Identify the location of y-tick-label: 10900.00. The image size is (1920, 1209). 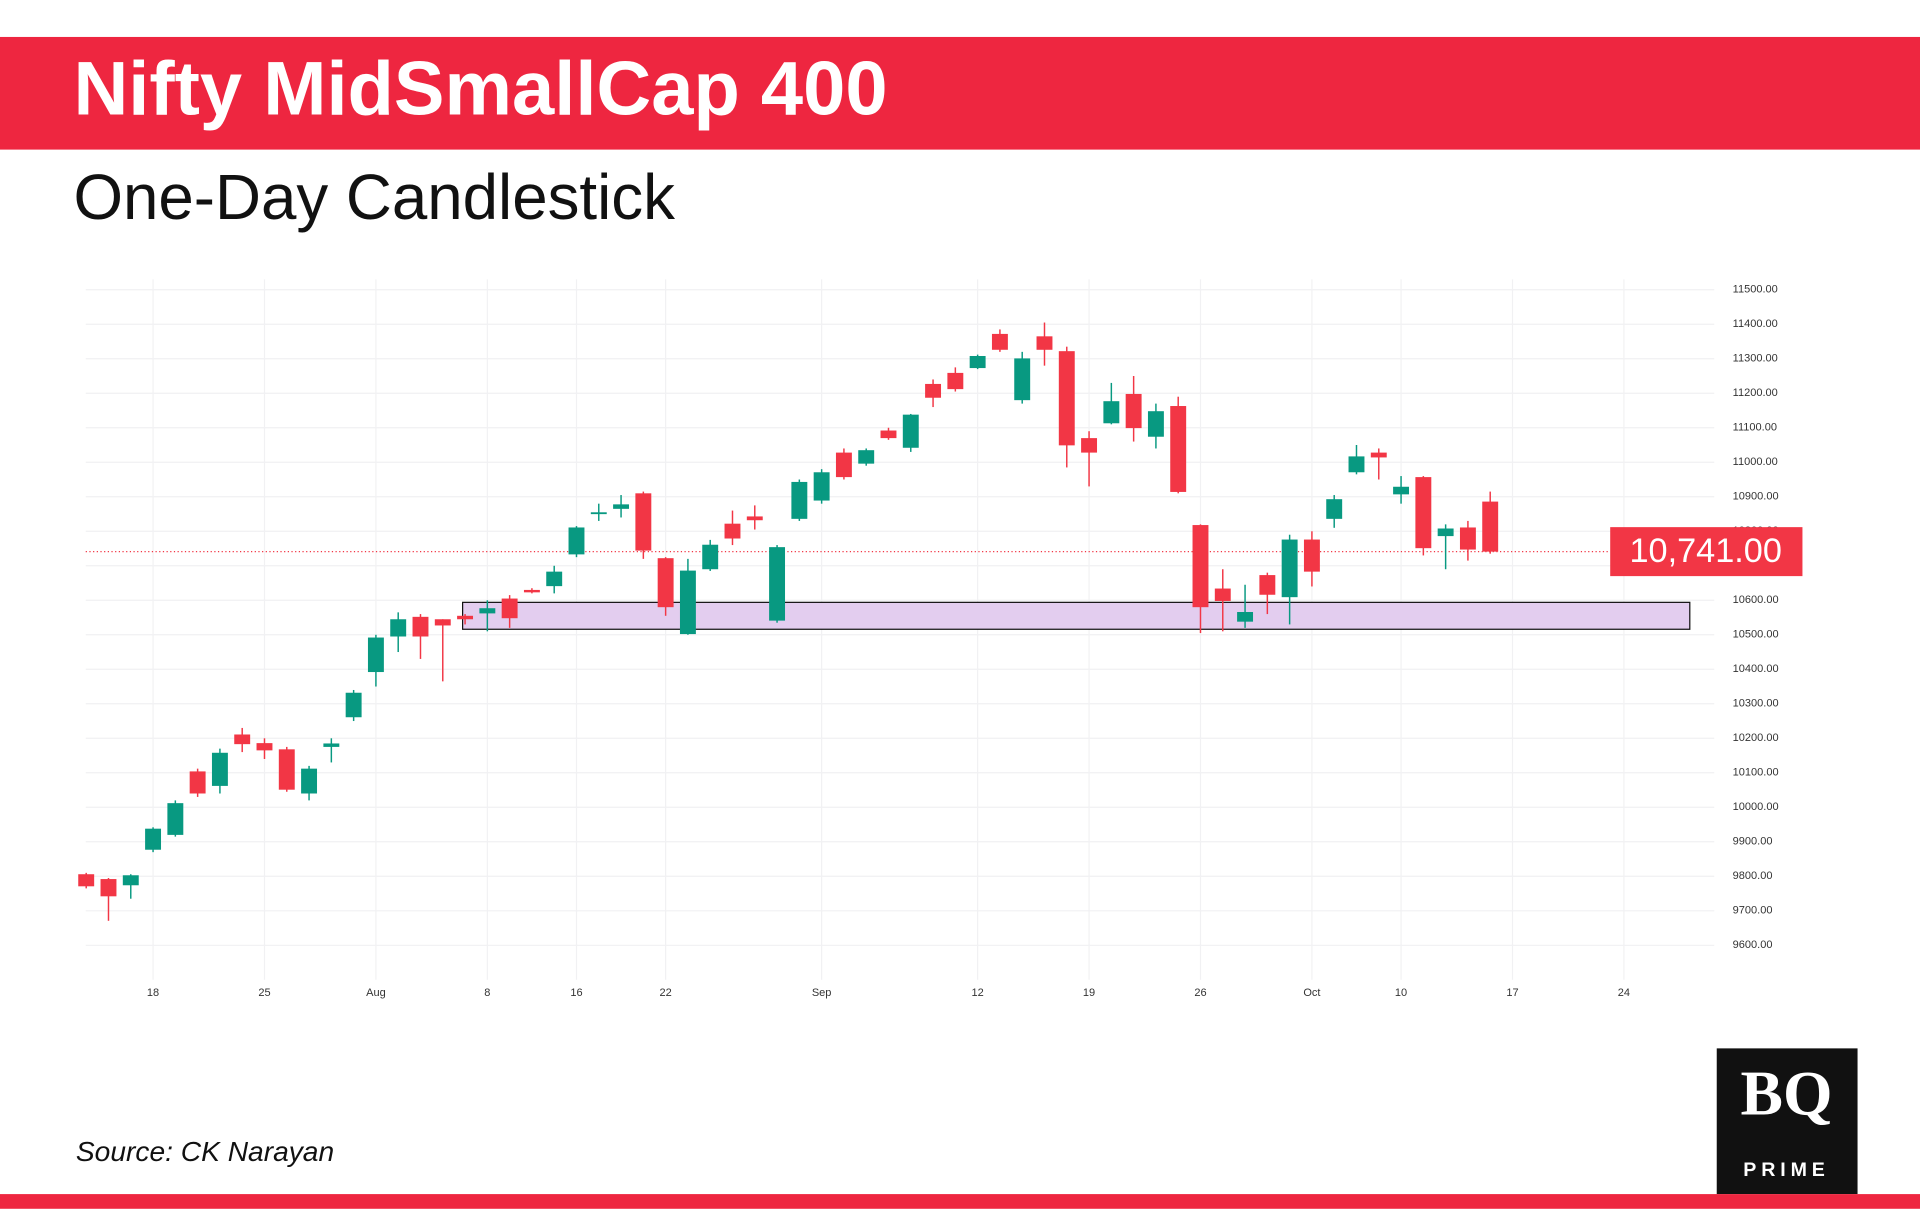
(1756, 497).